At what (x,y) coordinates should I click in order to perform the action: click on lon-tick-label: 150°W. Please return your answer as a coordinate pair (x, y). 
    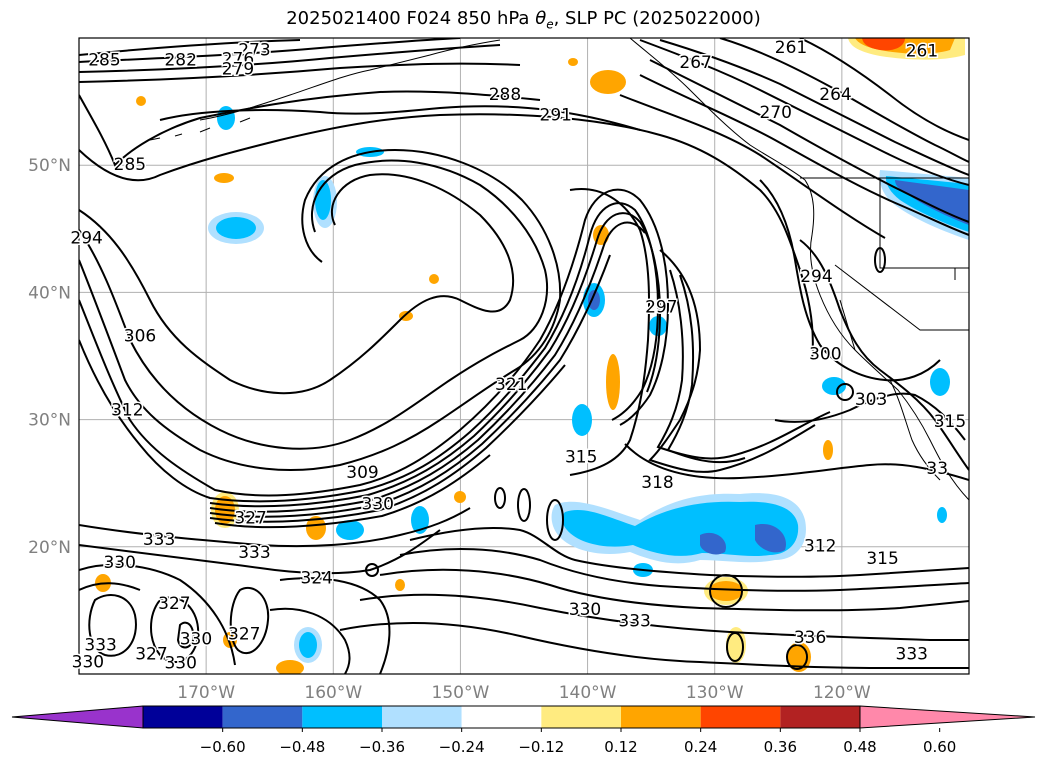
    Looking at the image, I should click on (461, 693).